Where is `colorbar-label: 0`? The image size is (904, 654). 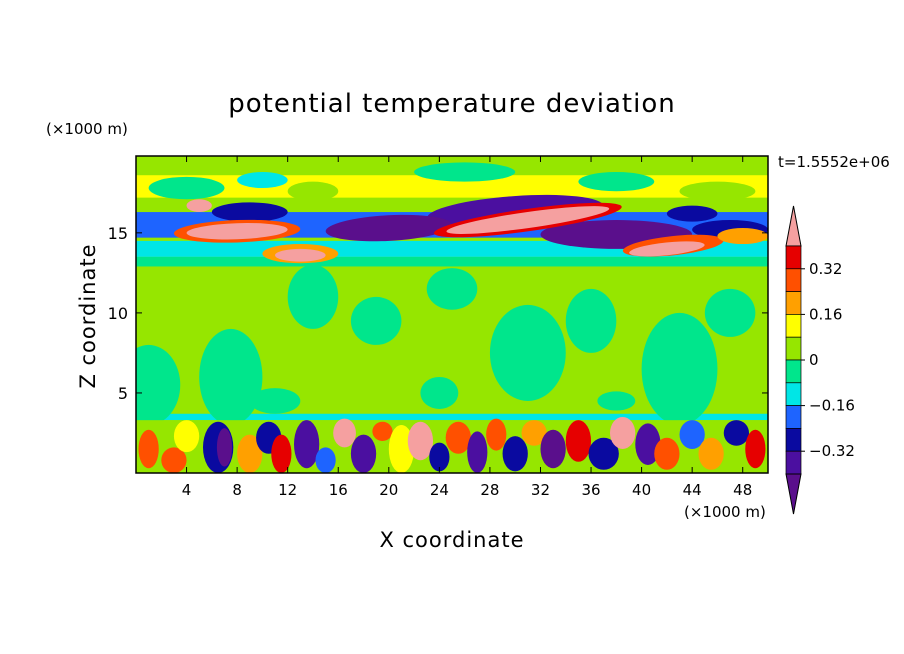 colorbar-label: 0 is located at coordinates (814, 360).